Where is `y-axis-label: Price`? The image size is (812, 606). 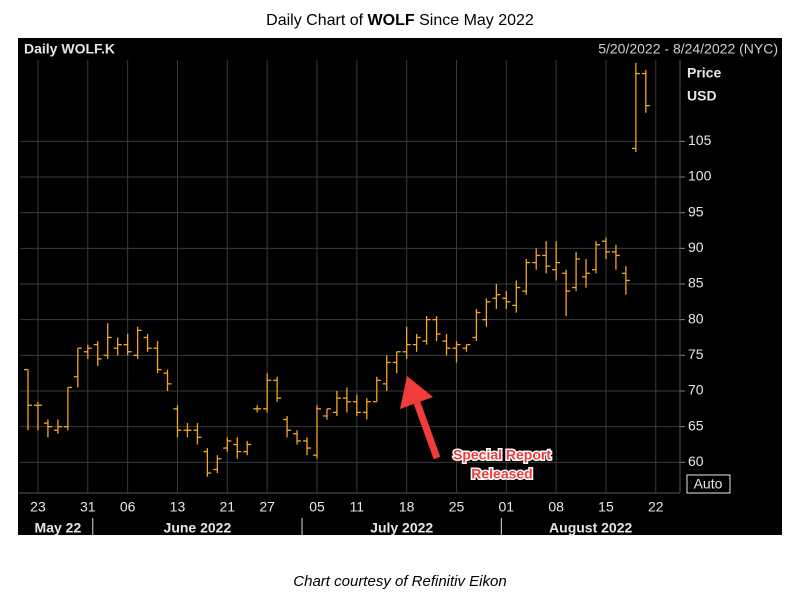 y-axis-label: Price is located at coordinates (704, 73).